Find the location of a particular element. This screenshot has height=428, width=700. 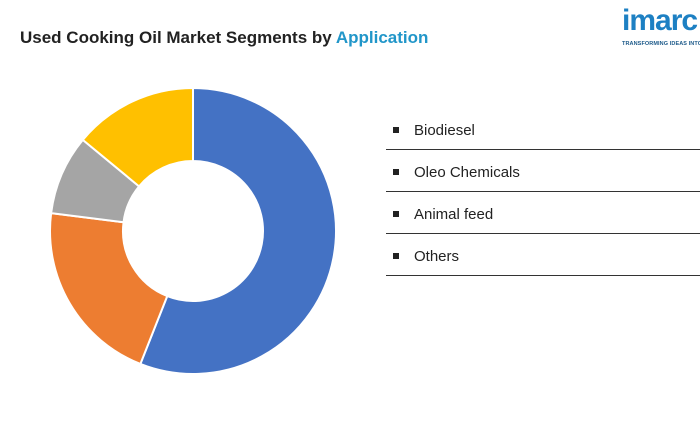

title-accent: Application is located at coordinates (382, 37).